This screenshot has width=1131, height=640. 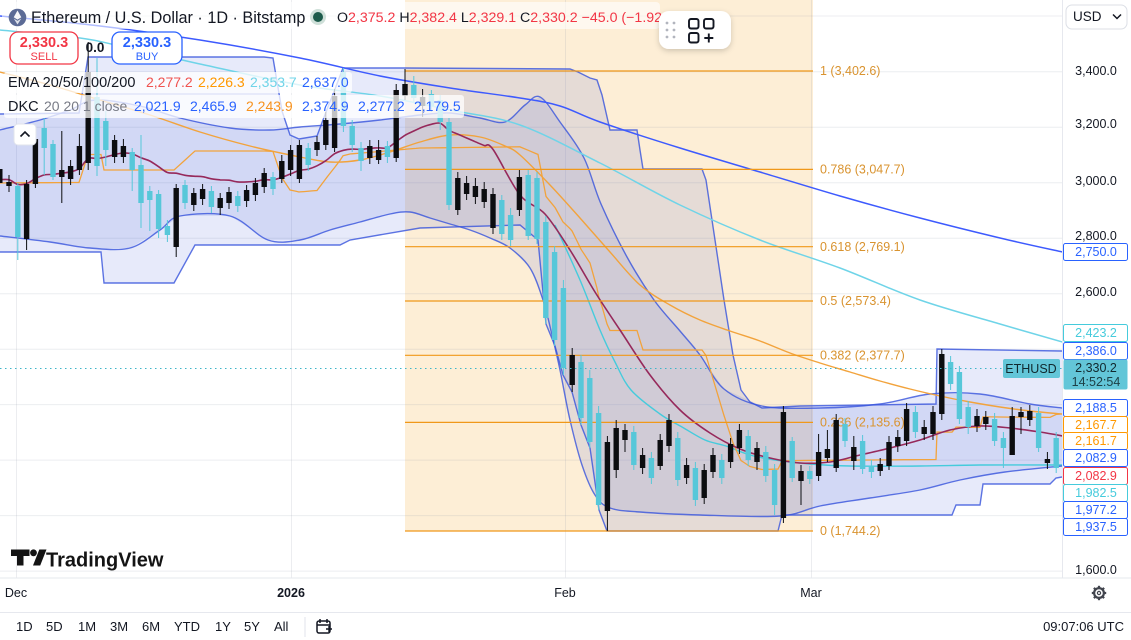 I want to click on svg-text: DKC, so click(x=23, y=107).